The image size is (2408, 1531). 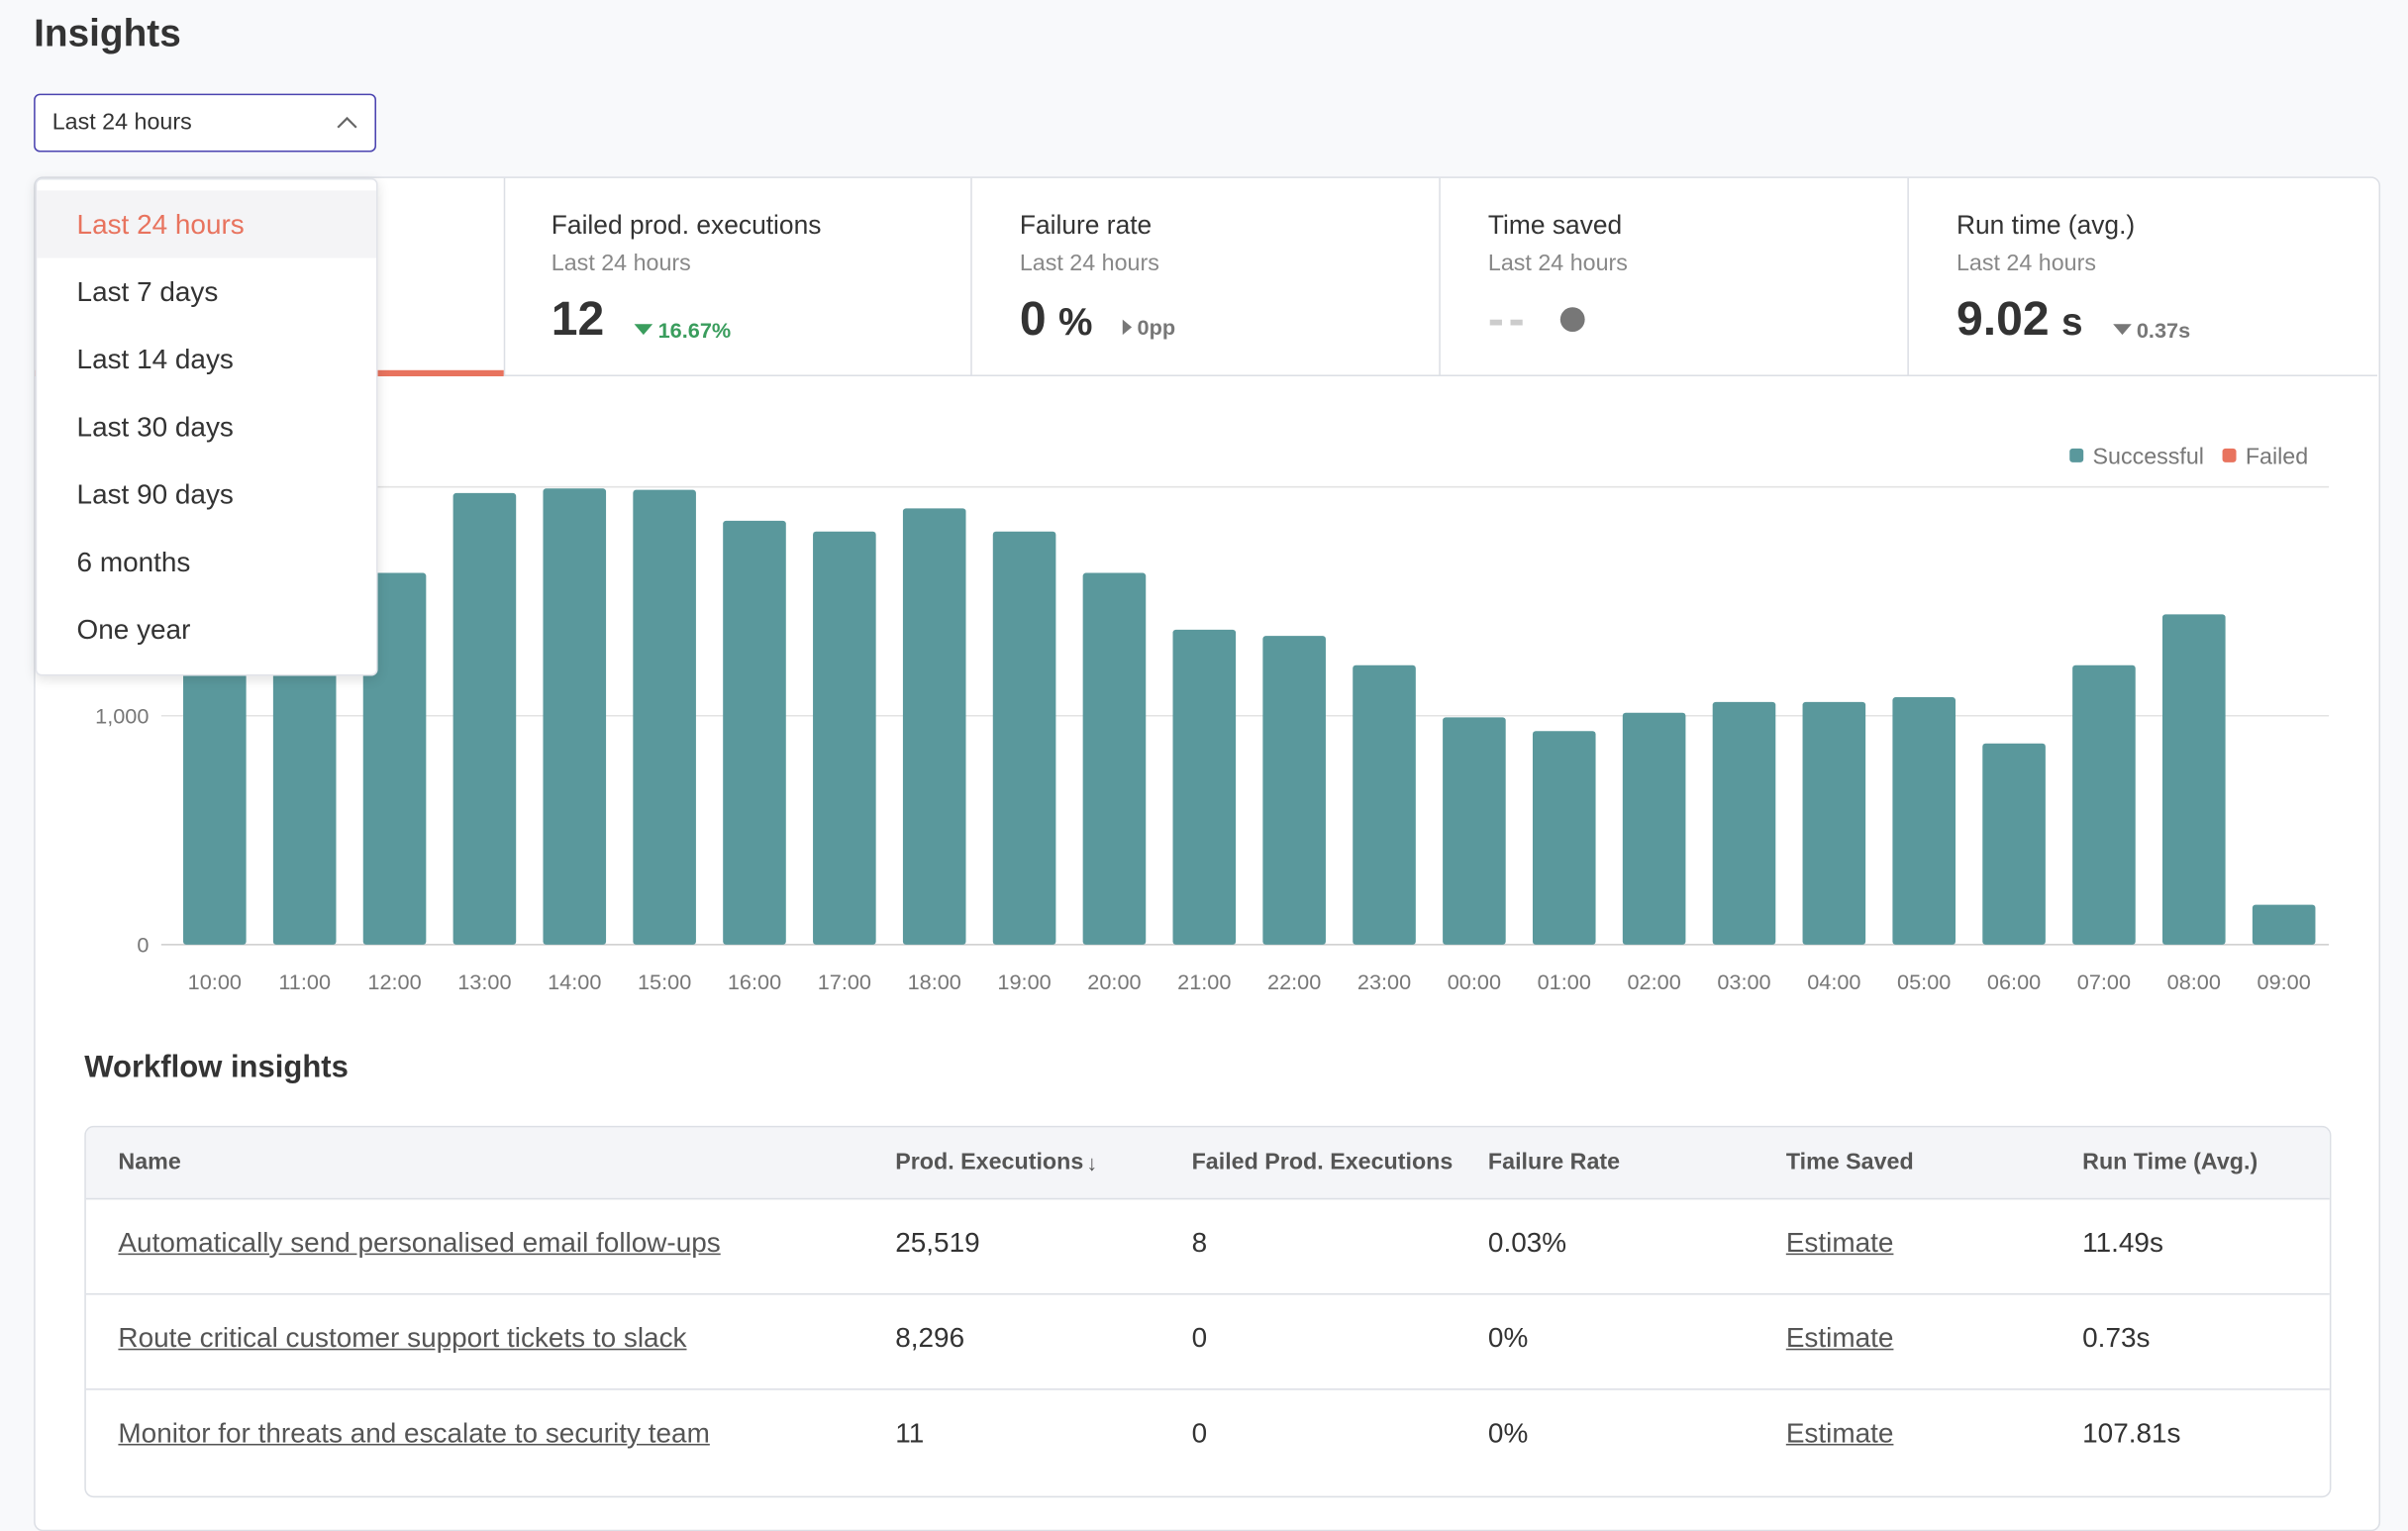 What do you see at coordinates (206, 224) in the screenshot?
I see `period-option: Last 24 hours` at bounding box center [206, 224].